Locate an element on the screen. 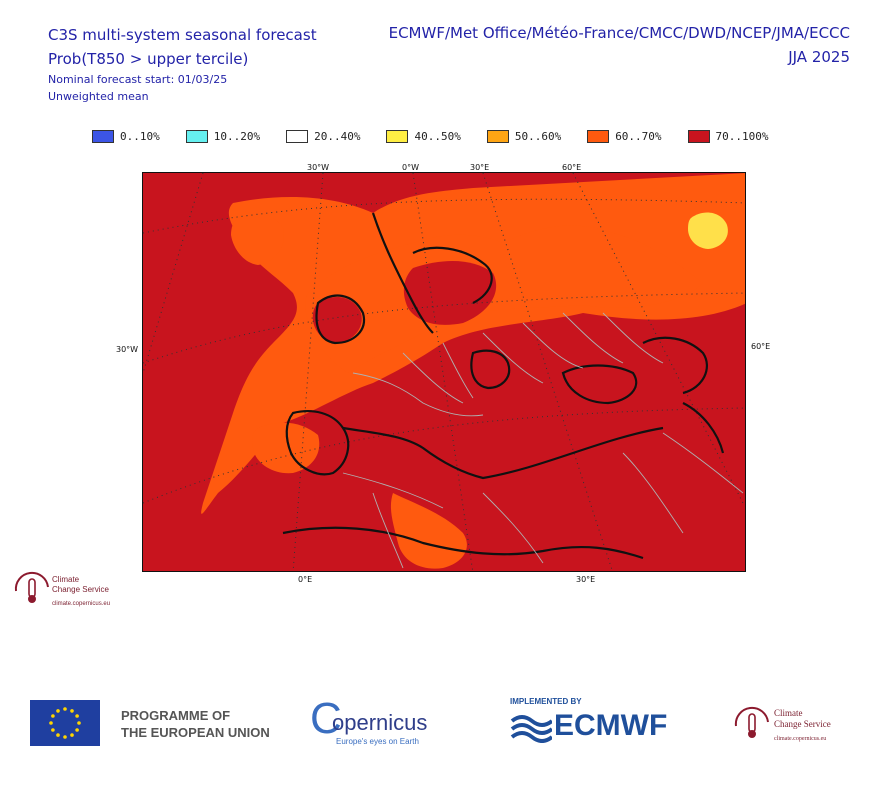 This screenshot has height=792, width=880. legend-item: 0..10% is located at coordinates (126, 136).